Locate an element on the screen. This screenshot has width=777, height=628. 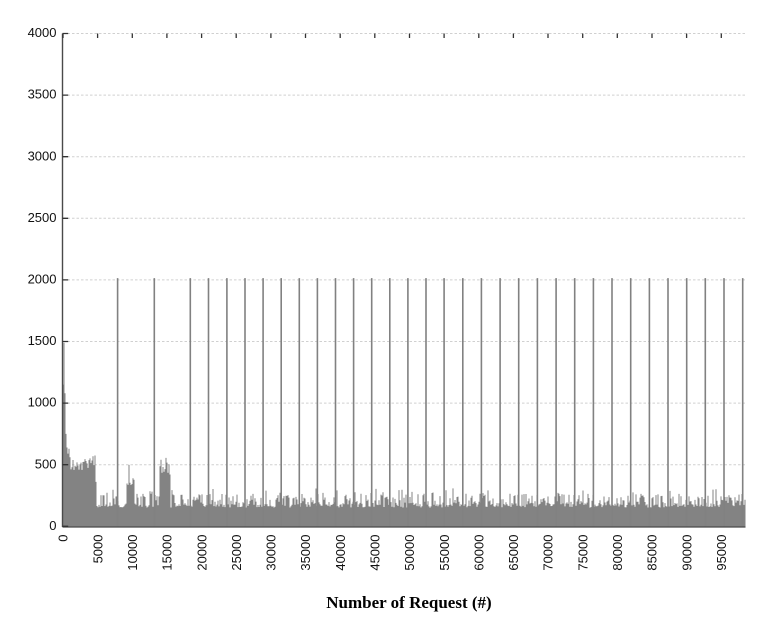
svg-text: 40000 is located at coordinates (340, 553).